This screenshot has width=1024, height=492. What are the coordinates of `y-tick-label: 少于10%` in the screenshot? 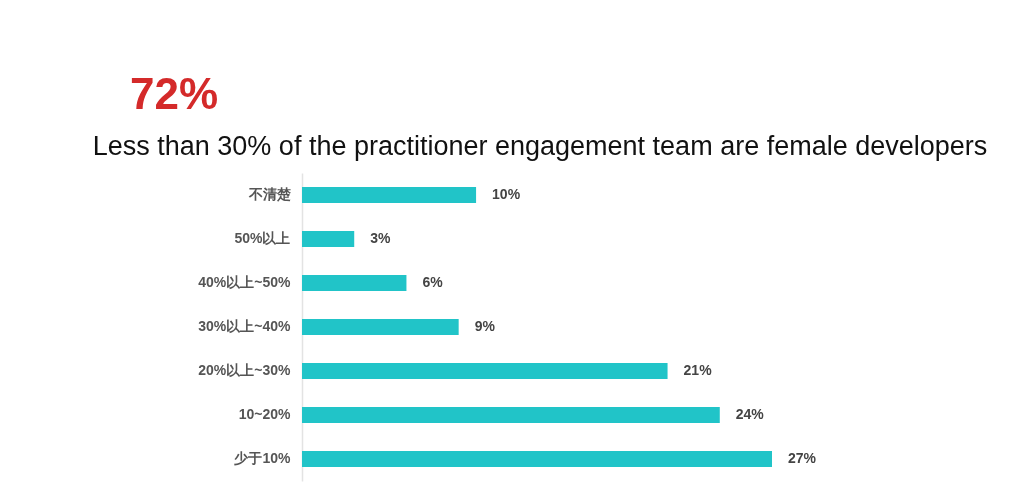 It's located at (263, 458).